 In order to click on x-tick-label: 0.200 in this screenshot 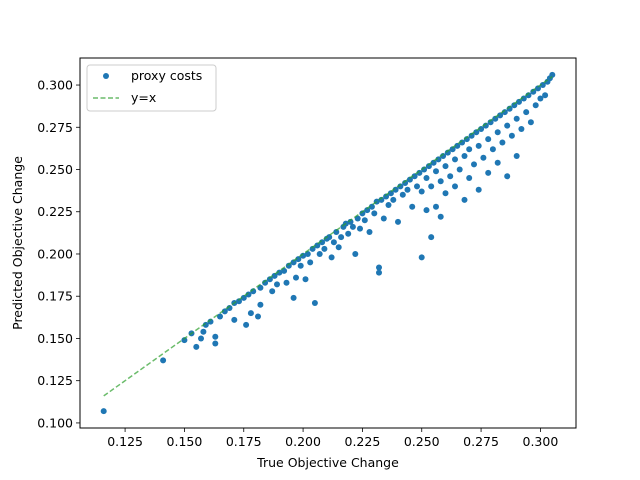, I will do `click(303, 441)`.